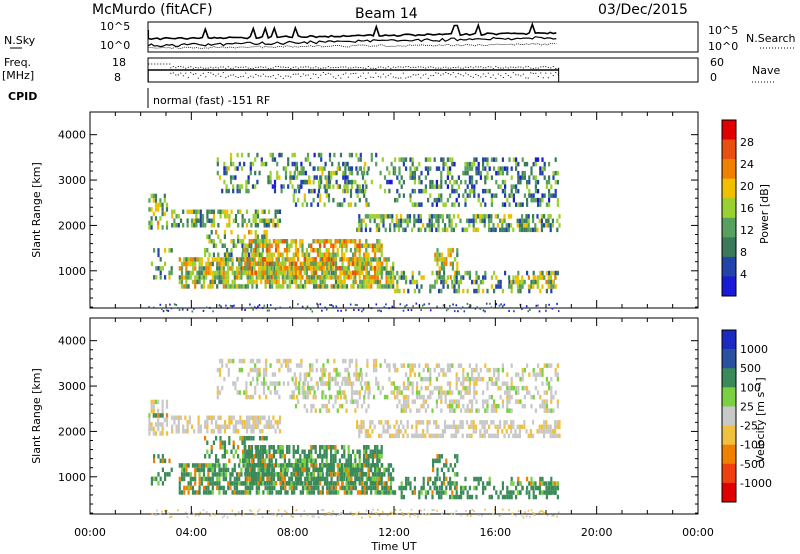 This screenshot has height=554, width=800. What do you see at coordinates (771, 38) in the screenshot?
I see `nsearch-label: N.Search` at bounding box center [771, 38].